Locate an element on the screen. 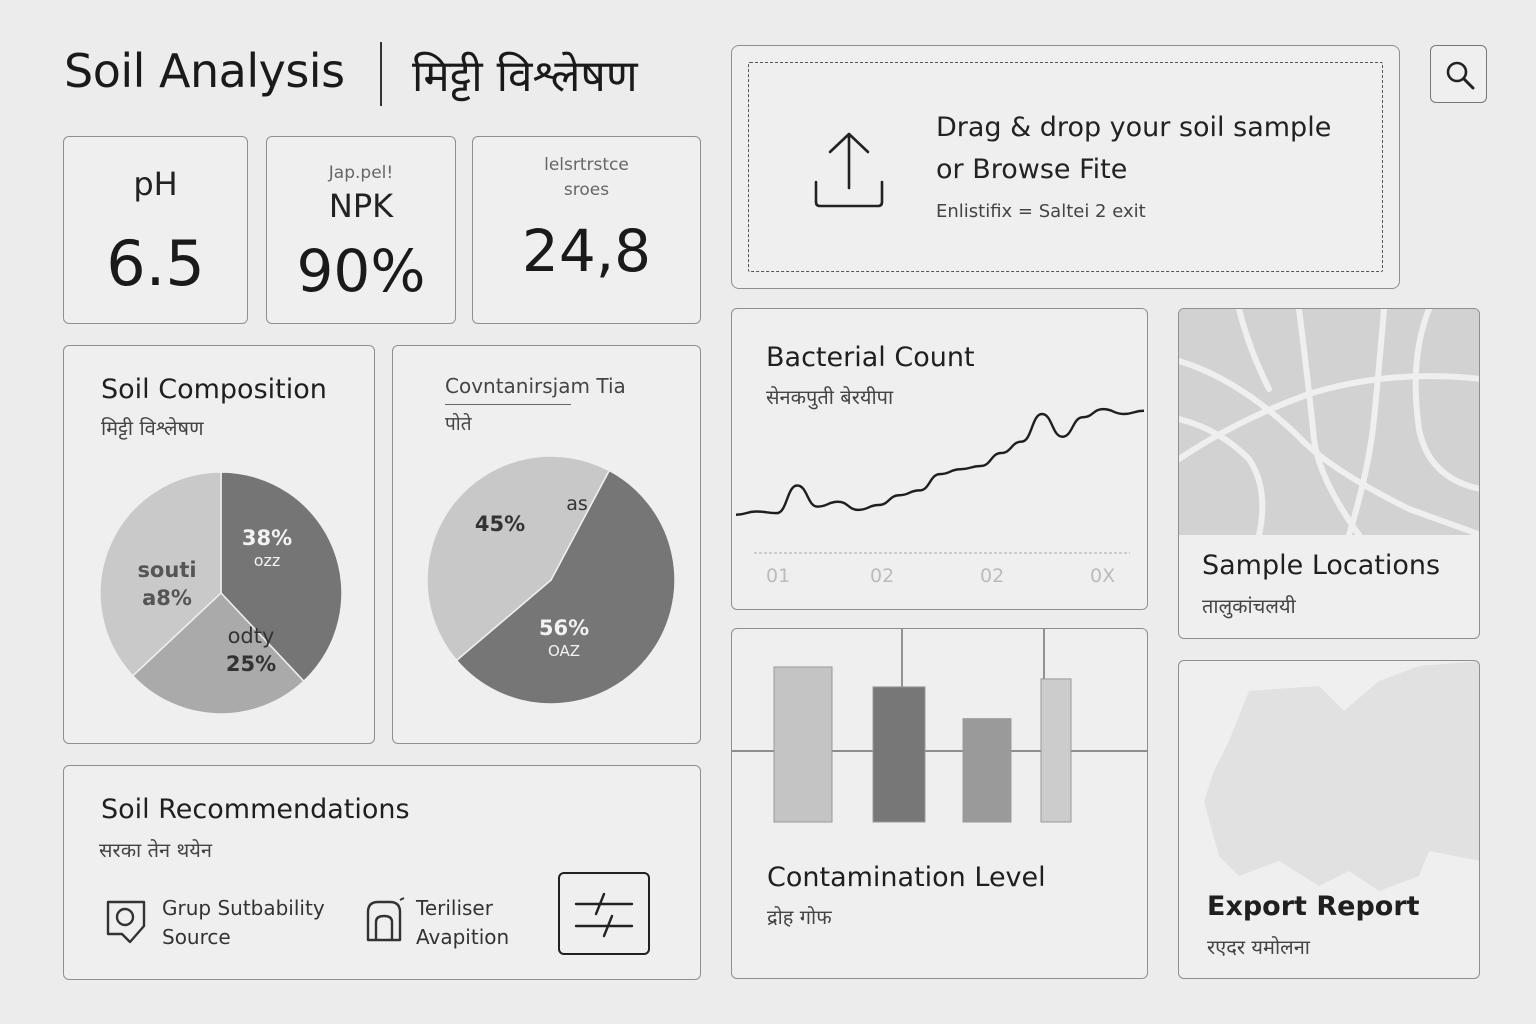 The image size is (1536, 1024). x-tick-4: 0X is located at coordinates (1103, 576).